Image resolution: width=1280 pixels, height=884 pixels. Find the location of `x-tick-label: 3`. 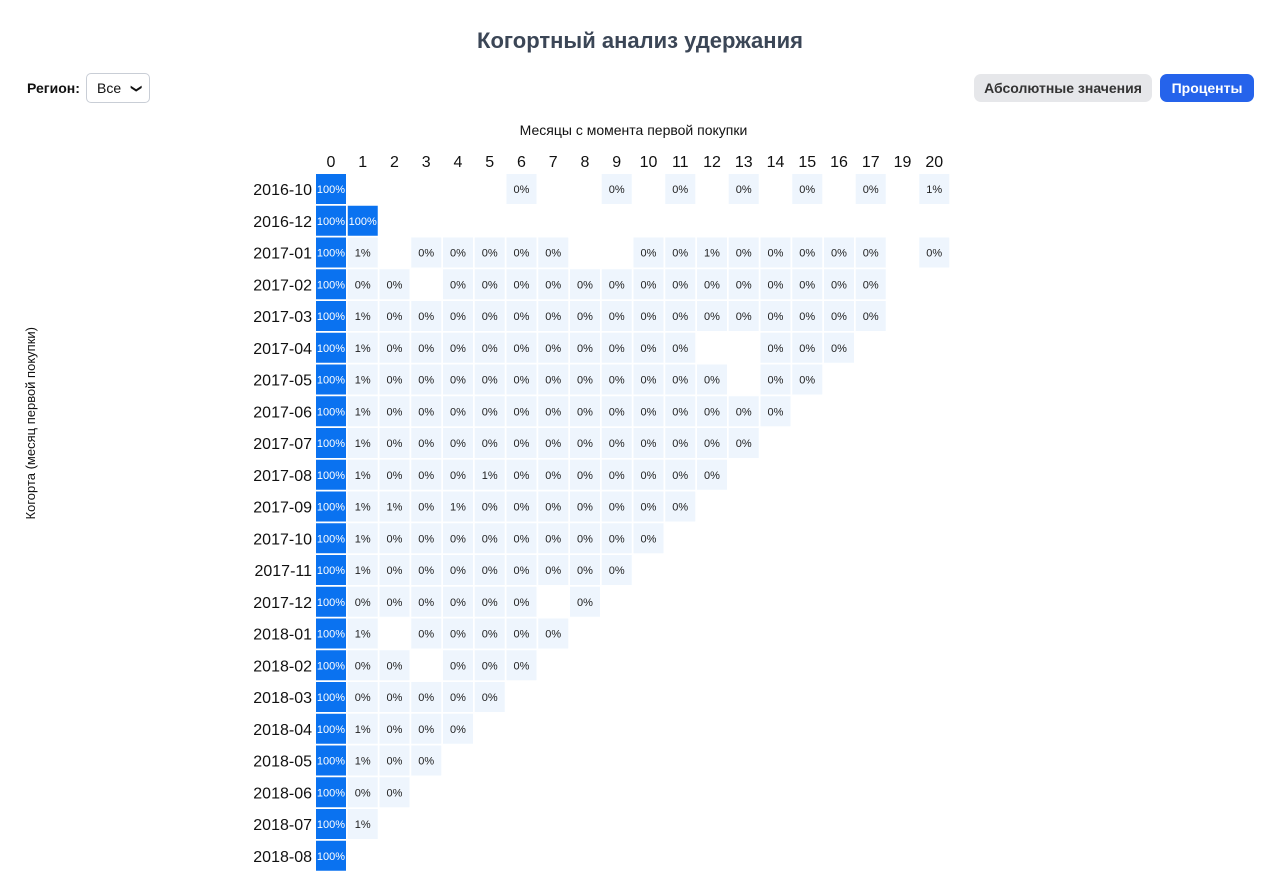

x-tick-label: 3 is located at coordinates (426, 162).